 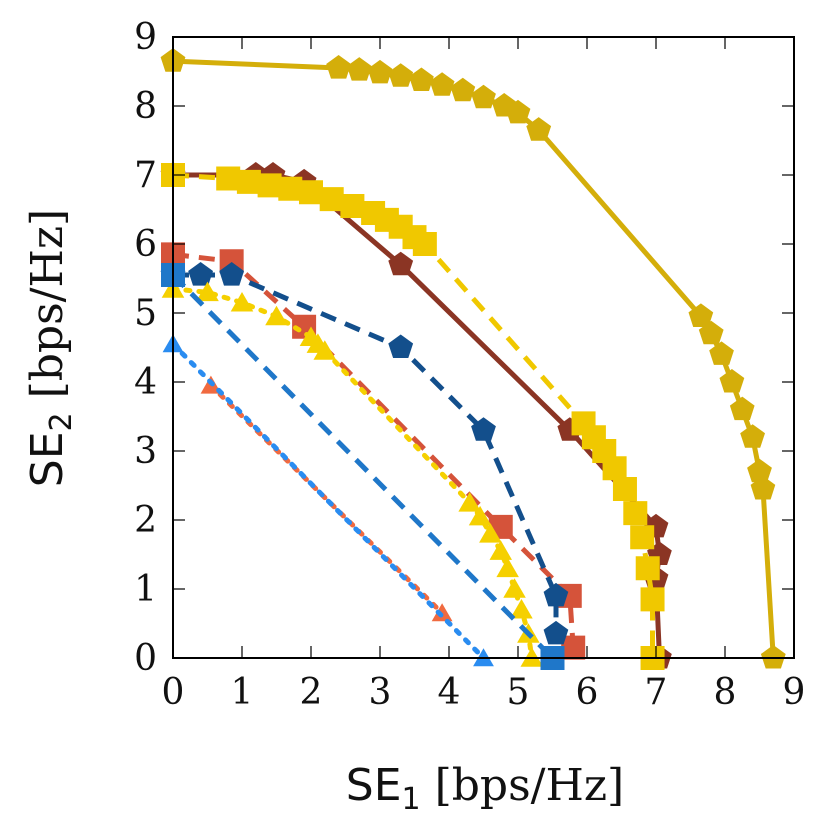 I want to click on x-tick-label: 8, so click(x=725, y=692).